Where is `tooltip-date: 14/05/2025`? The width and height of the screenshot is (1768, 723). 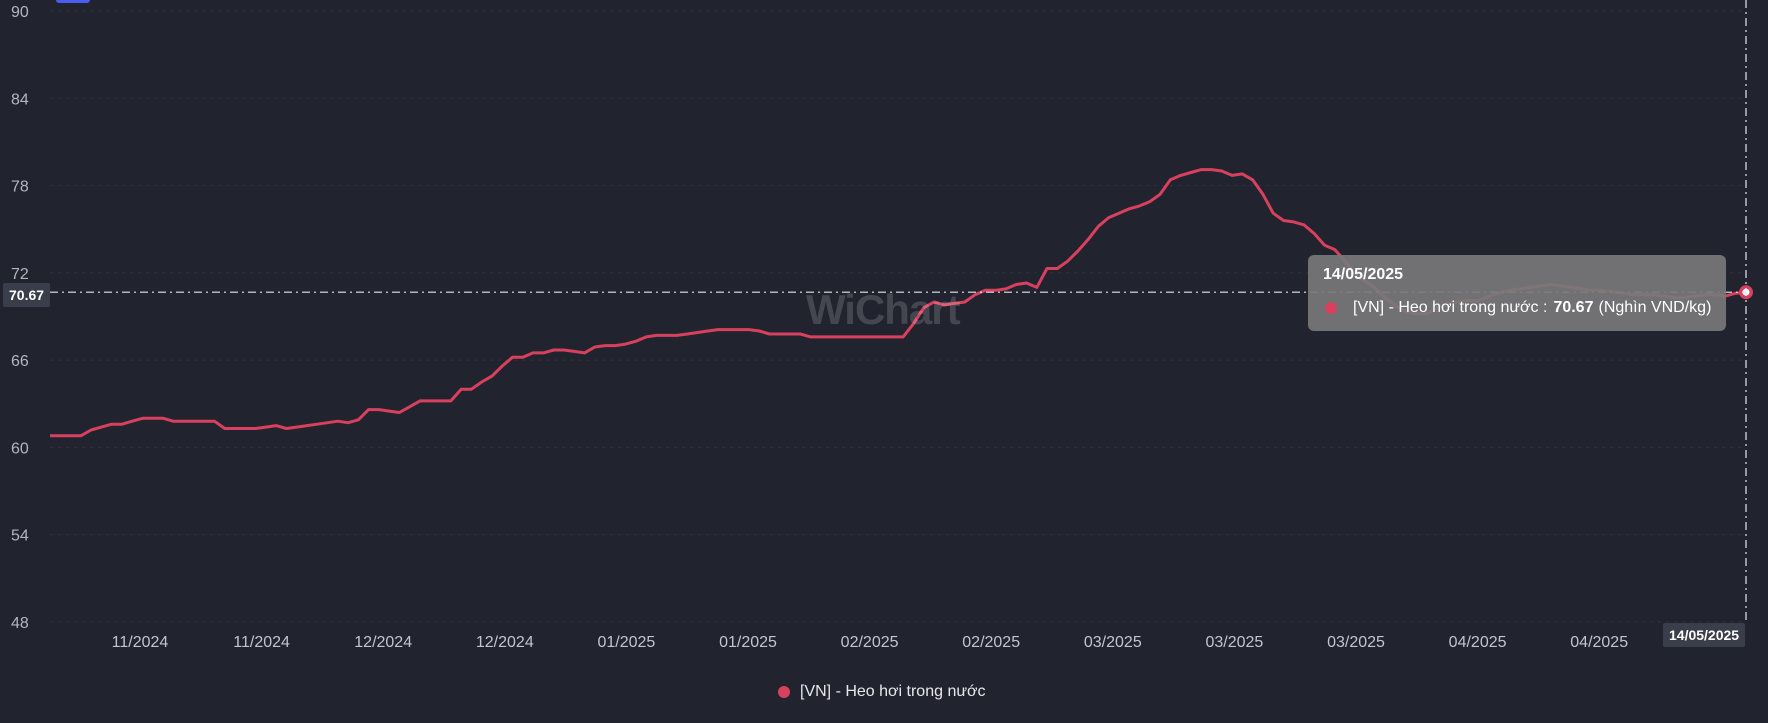
tooltip-date: 14/05/2025 is located at coordinates (1363, 274).